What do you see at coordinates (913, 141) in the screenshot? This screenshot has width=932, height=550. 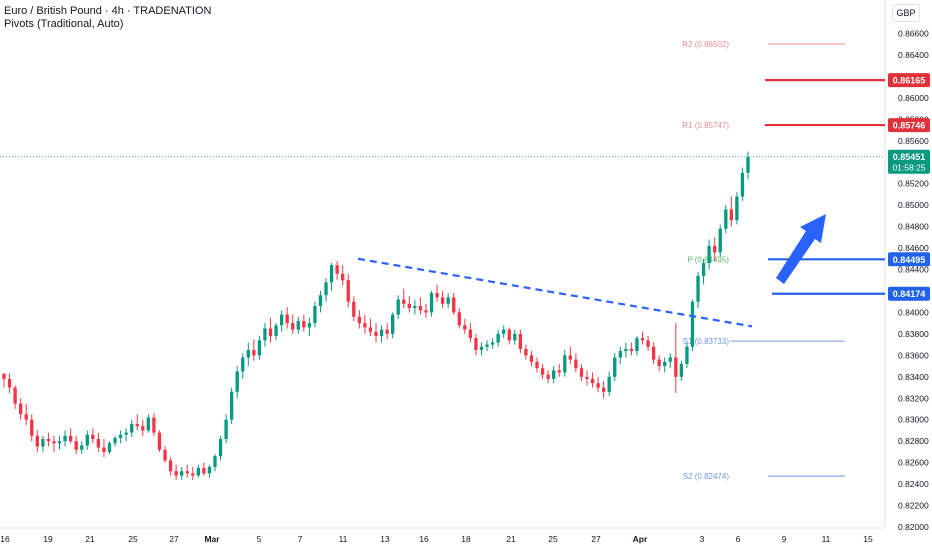 I see `y-tick-label: 0.85600` at bounding box center [913, 141].